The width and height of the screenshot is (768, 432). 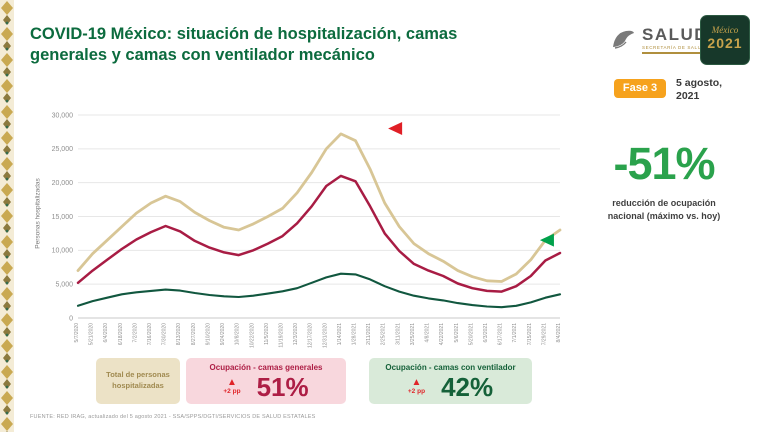 What do you see at coordinates (238, 334) in the screenshot?
I see `svg-text: 10/8/2020` at bounding box center [238, 334].